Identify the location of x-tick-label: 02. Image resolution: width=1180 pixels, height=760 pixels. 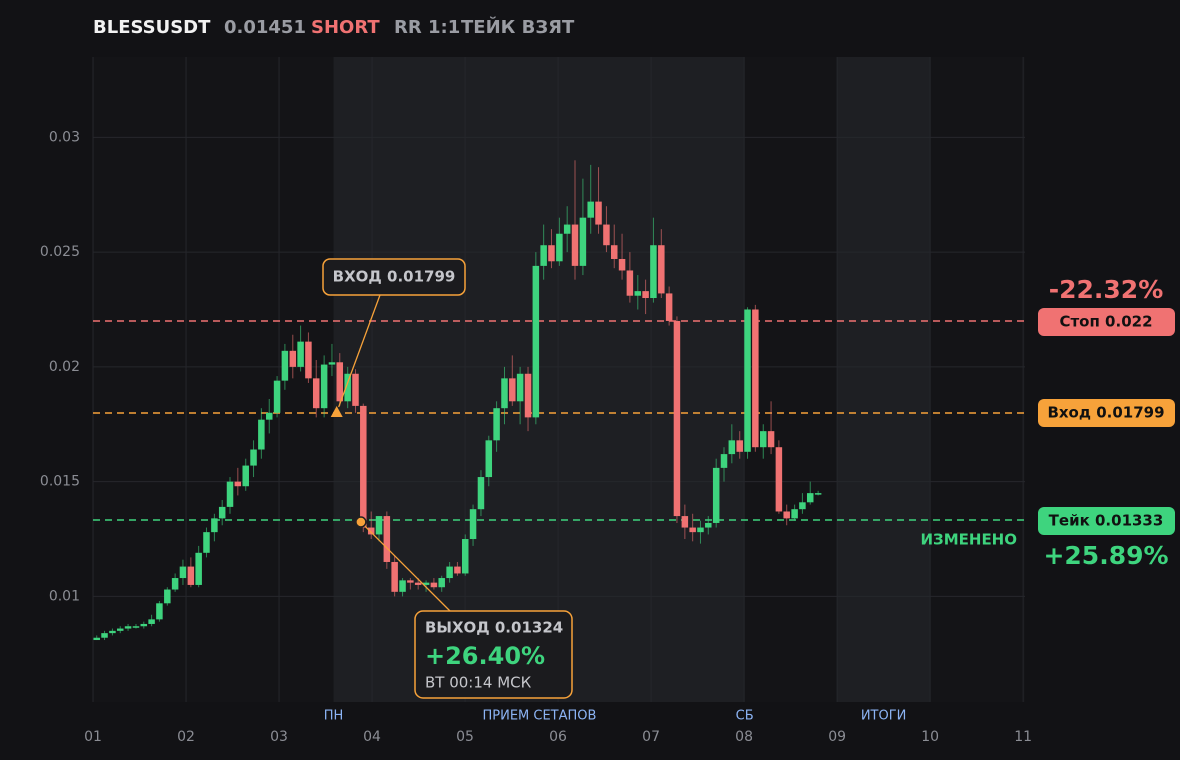
(186, 737).